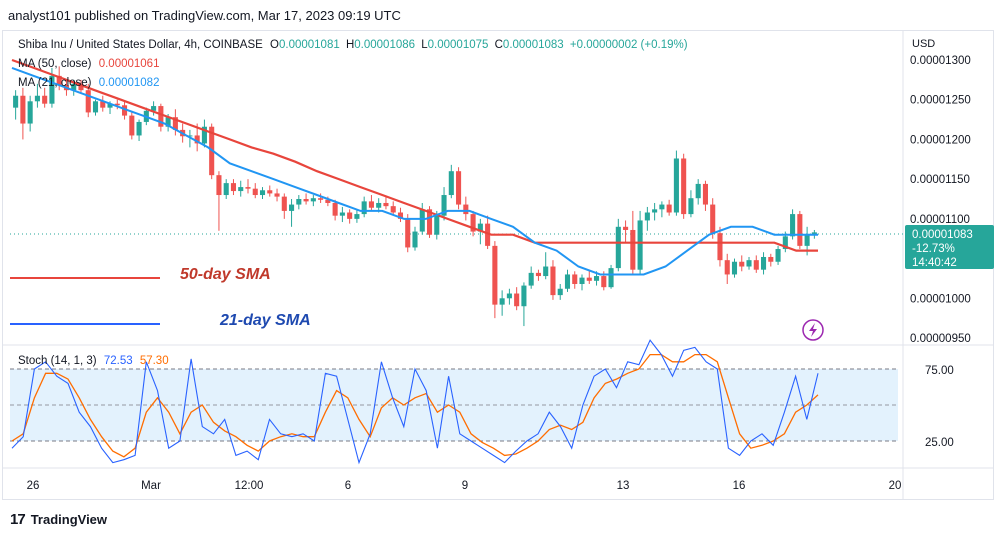 The width and height of the screenshot is (996, 538). What do you see at coordinates (940, 140) in the screenshot?
I see `price-tick-label: 0.00001200` at bounding box center [940, 140].